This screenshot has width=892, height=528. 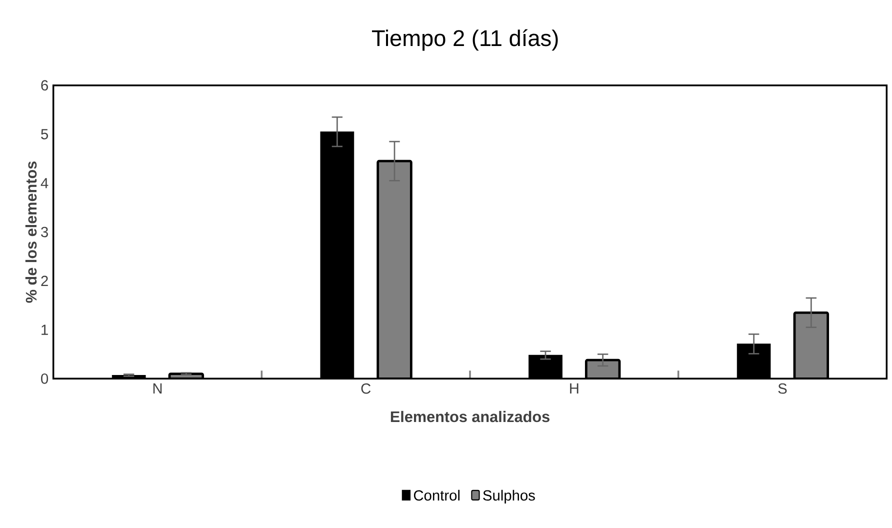 I want to click on y-tick-label: 0, so click(x=44, y=378).